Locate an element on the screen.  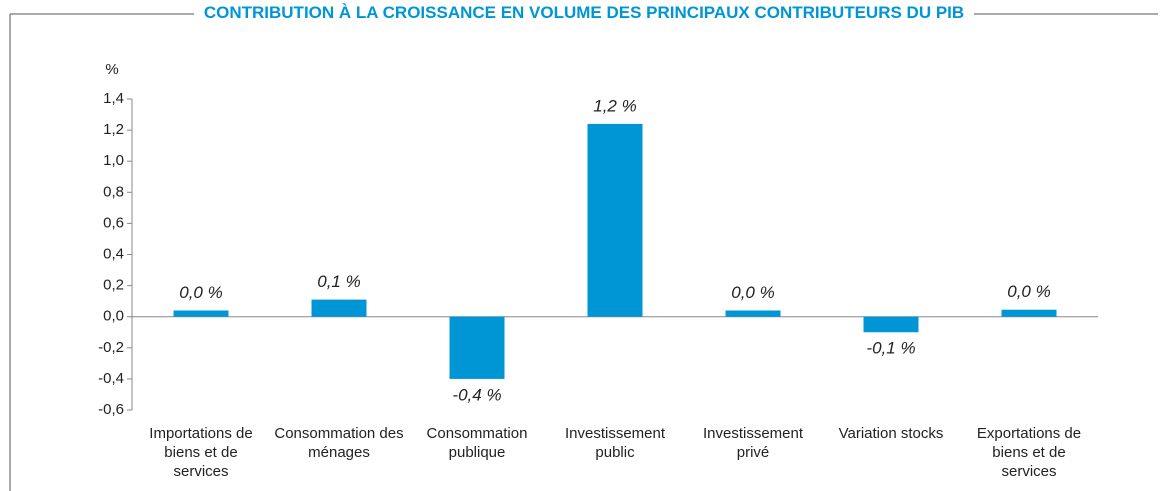
x-tick-label: Investissement privé is located at coordinates (753, 443).